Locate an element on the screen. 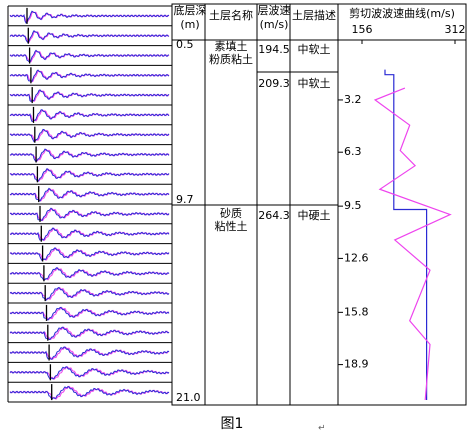 The height and width of the screenshot is (439, 476). depth-tick-label: 3.2 is located at coordinates (353, 99).